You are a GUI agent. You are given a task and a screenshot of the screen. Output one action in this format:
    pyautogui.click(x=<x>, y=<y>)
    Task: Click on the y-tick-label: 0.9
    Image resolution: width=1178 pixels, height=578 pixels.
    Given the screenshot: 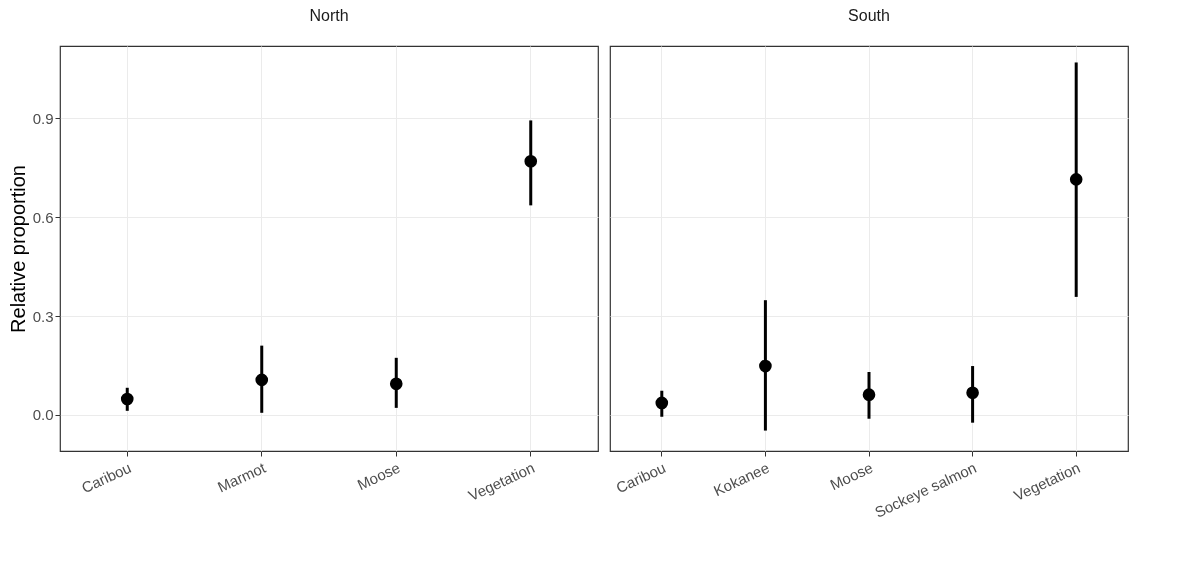 What is the action you would take?
    pyautogui.click(x=43, y=118)
    